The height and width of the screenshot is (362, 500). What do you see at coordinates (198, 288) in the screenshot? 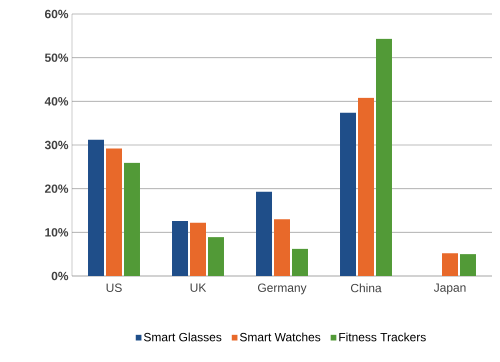
I see `x-tick-label: UK` at bounding box center [198, 288].